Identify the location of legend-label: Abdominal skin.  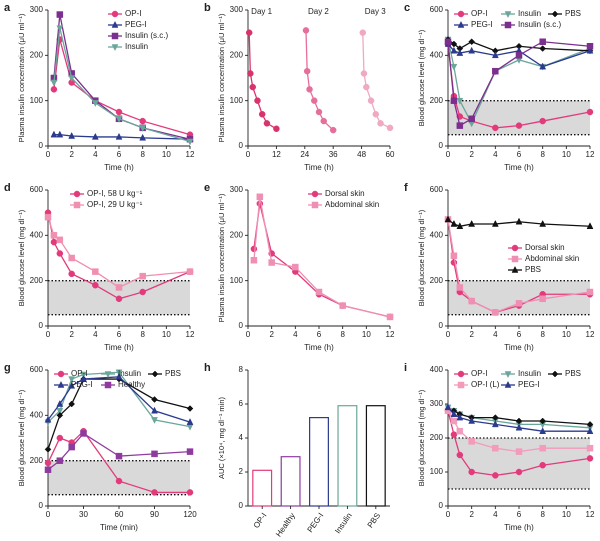
(552, 258).